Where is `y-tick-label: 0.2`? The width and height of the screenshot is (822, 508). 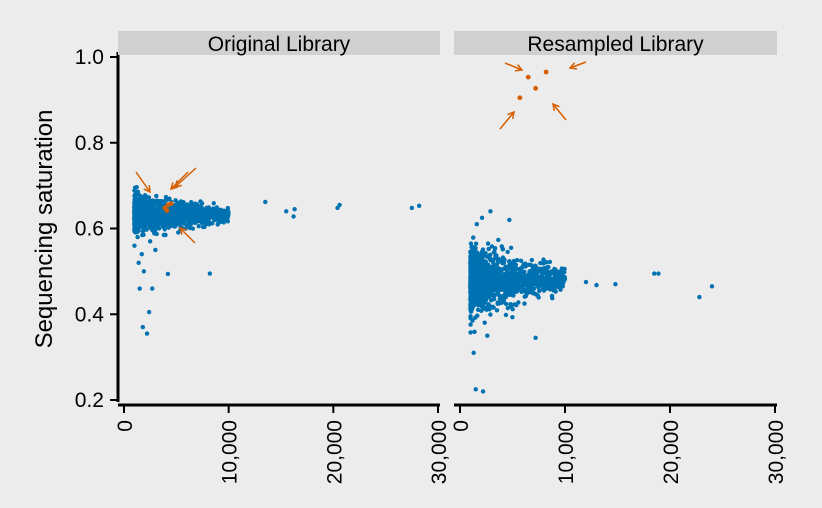
y-tick-label: 0.2 is located at coordinates (89, 400).